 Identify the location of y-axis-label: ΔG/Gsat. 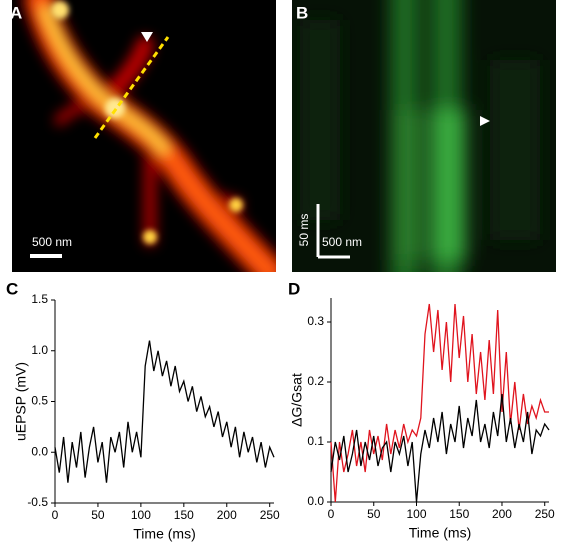
(297, 400).